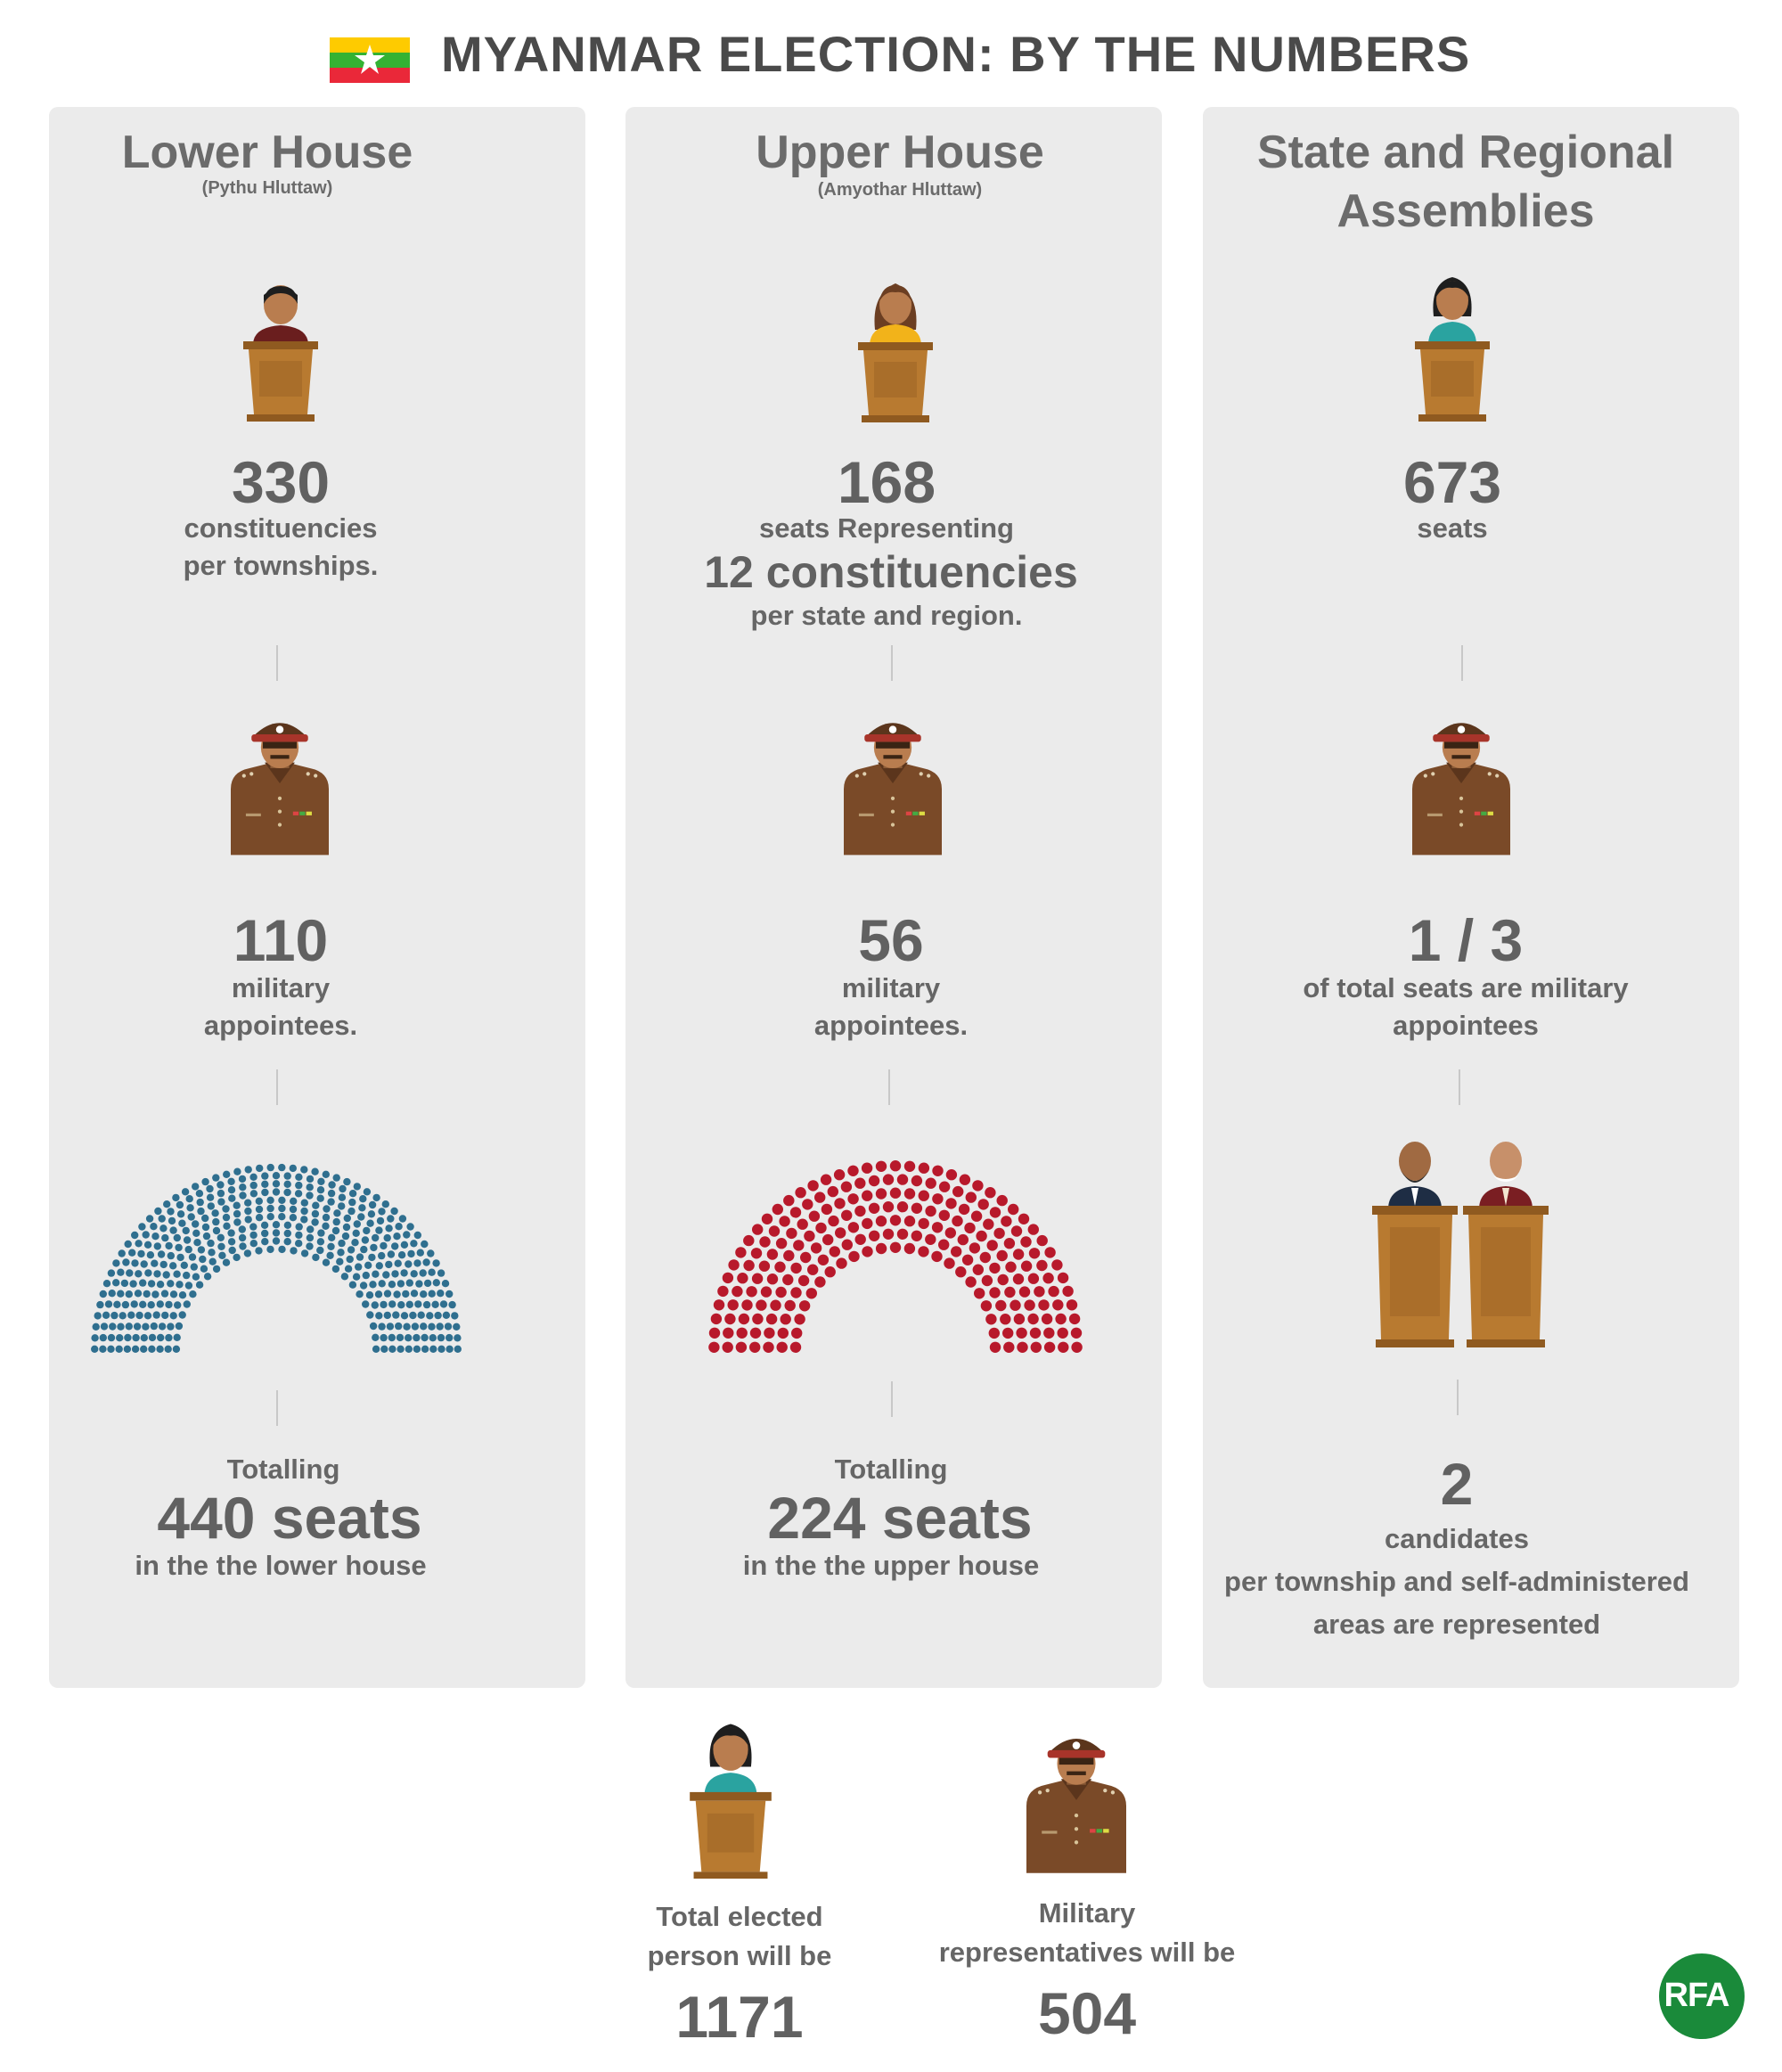 Image resolution: width=1782 pixels, height=2072 pixels. I want to click on state-regional-candidates-line3: areas are represented, so click(1456, 1624).